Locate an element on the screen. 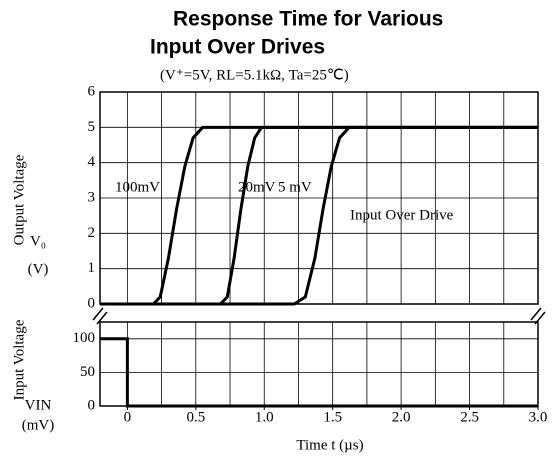  y-tick-label: 4 is located at coordinates (92, 162).